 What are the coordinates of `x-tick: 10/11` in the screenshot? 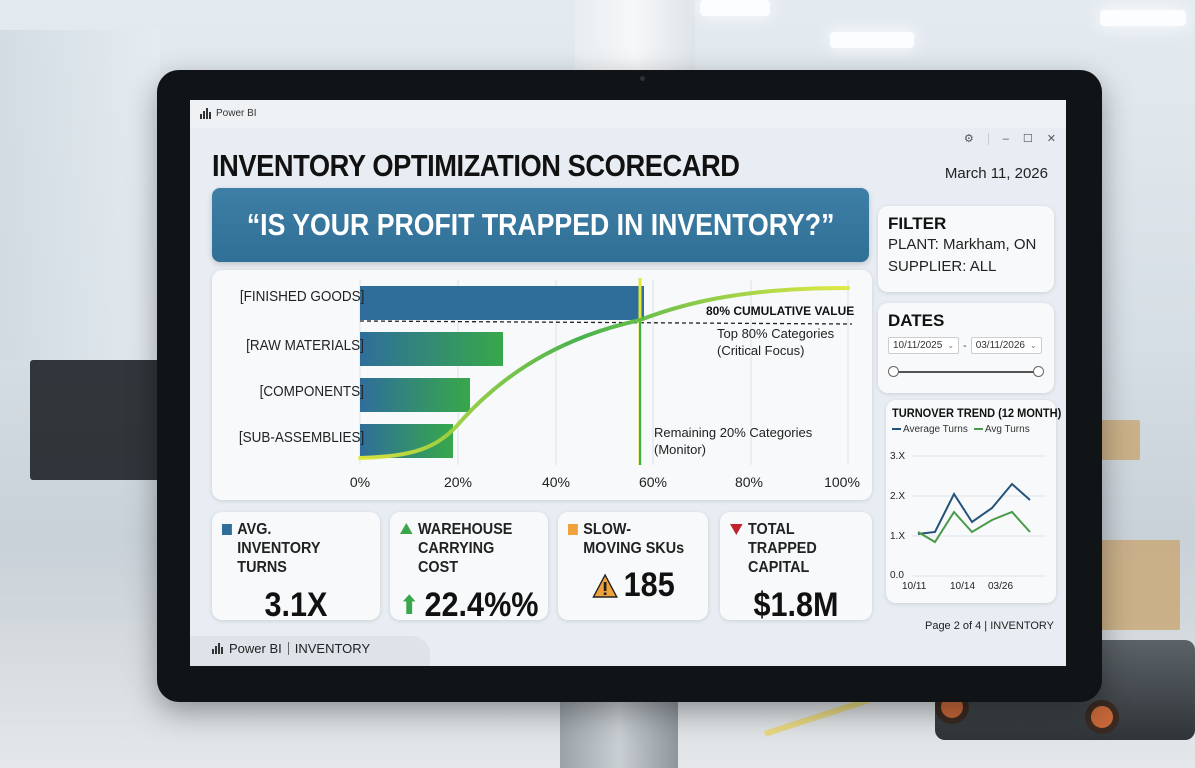 It's located at (914, 586).